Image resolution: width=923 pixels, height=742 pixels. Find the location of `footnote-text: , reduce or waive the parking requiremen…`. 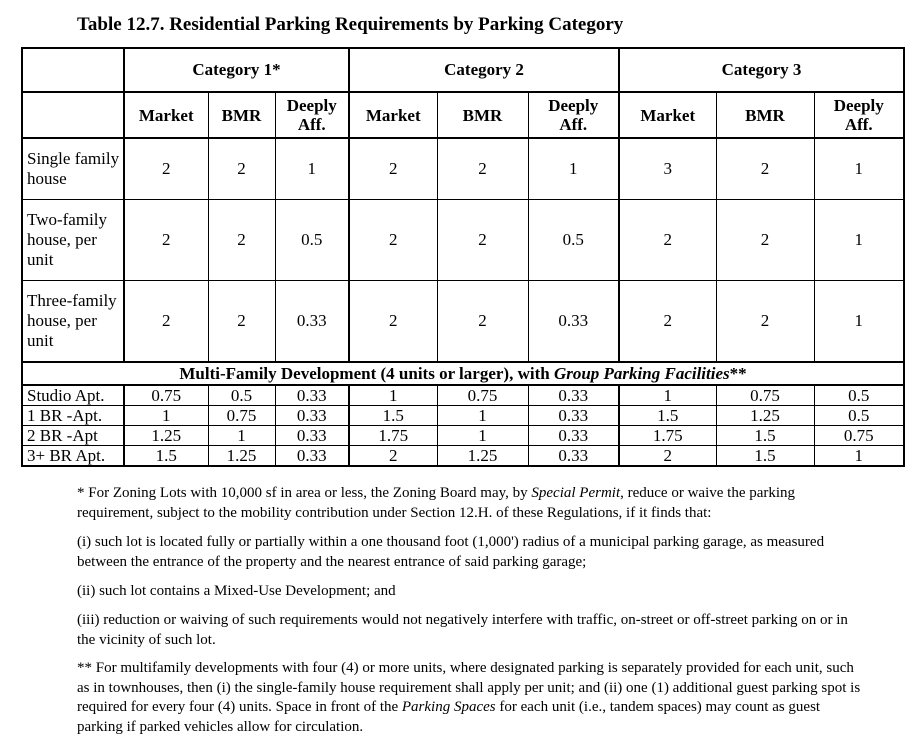

footnote-text: , reduce or waive the parking requiremen… is located at coordinates (436, 503).